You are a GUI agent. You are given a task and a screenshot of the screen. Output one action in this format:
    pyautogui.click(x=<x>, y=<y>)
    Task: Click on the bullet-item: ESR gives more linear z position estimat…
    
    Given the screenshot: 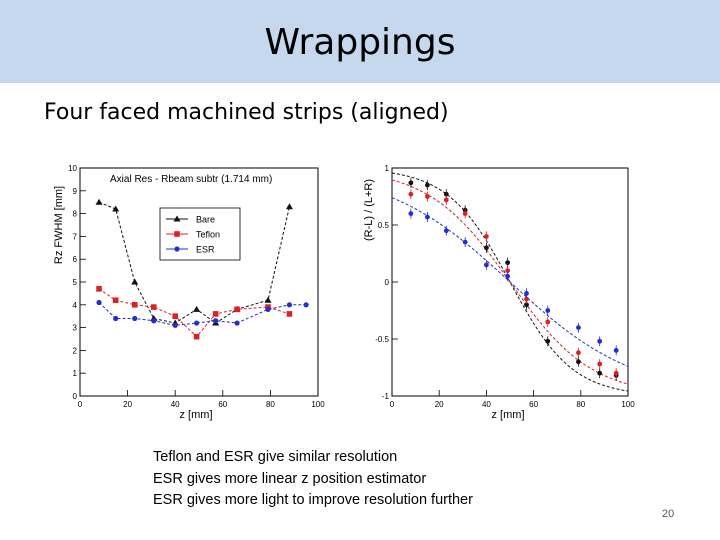 What is the action you would take?
    pyautogui.click(x=290, y=478)
    